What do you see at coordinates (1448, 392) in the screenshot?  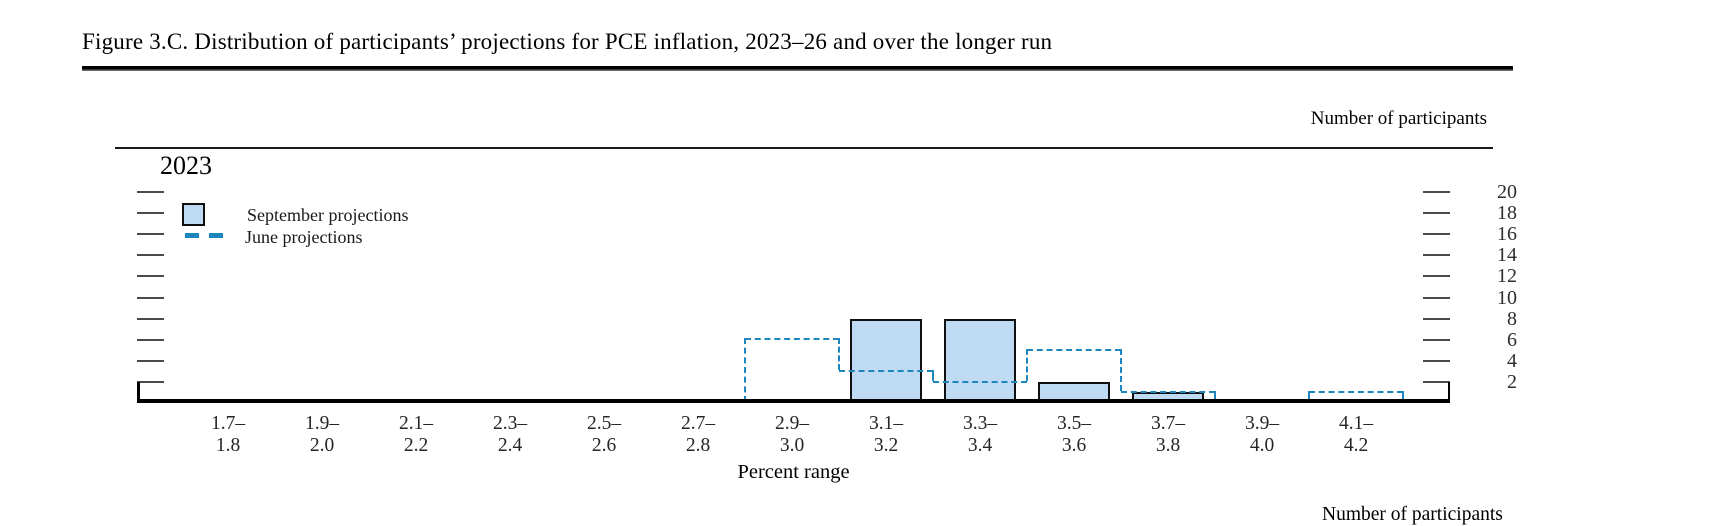 I see `axis-right-riser` at bounding box center [1448, 392].